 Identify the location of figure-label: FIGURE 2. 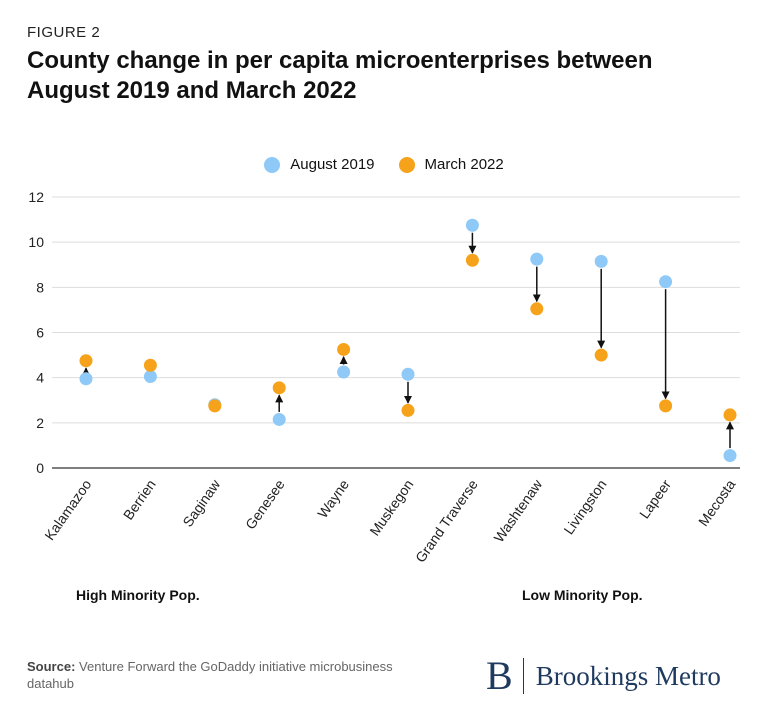
(64, 32).